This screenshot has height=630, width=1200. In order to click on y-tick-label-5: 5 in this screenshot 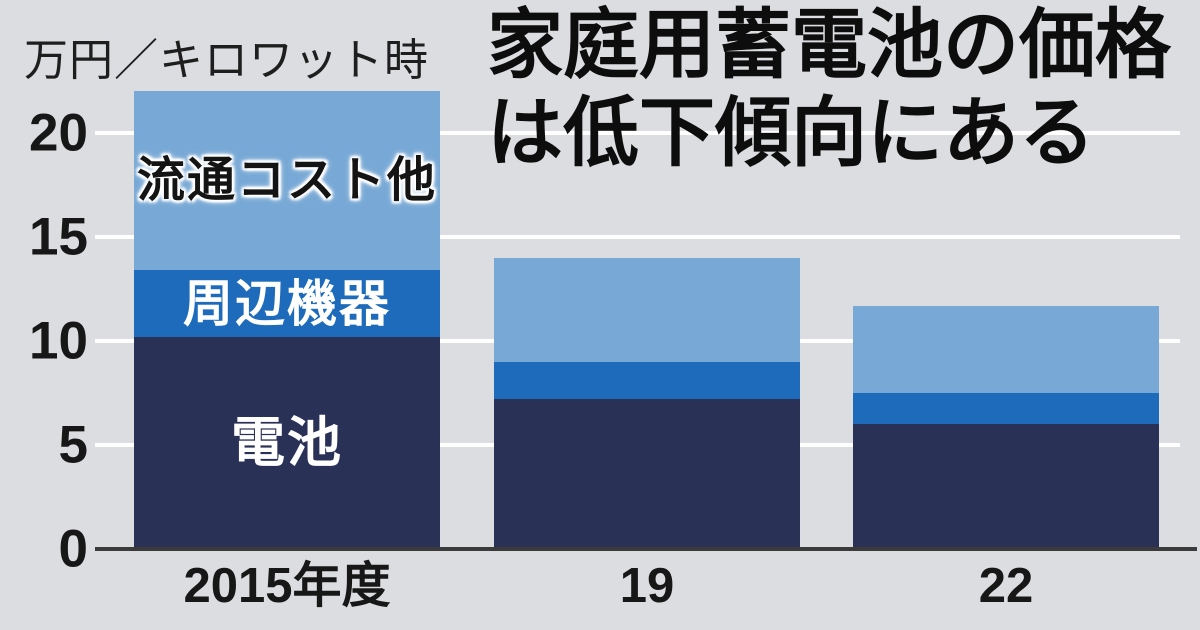, I will do `click(73, 445)`.